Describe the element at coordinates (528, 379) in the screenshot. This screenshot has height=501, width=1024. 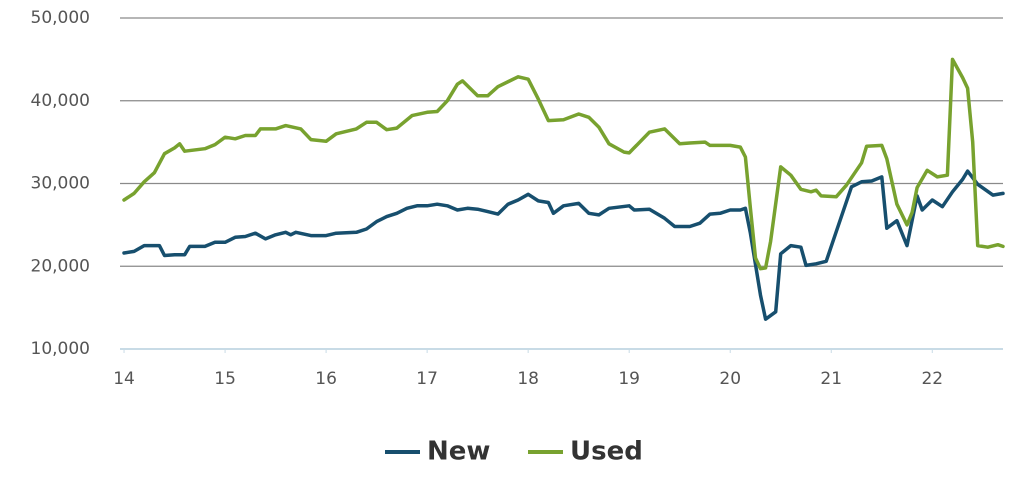
I see `x-tick-label: 18` at that location.